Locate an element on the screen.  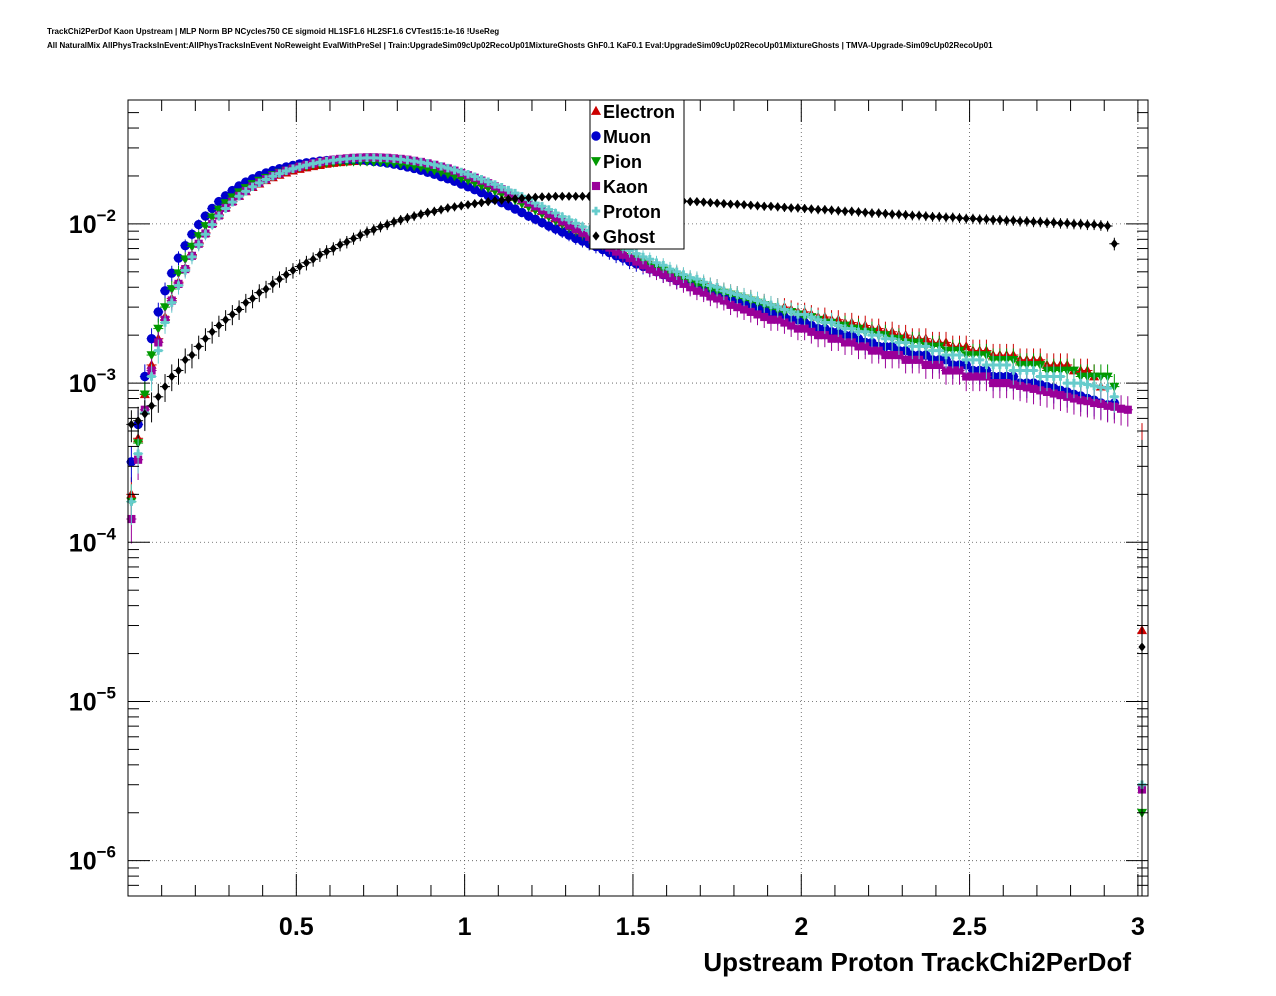
legend-entry-ghost: Ghost is located at coordinates (623, 237).